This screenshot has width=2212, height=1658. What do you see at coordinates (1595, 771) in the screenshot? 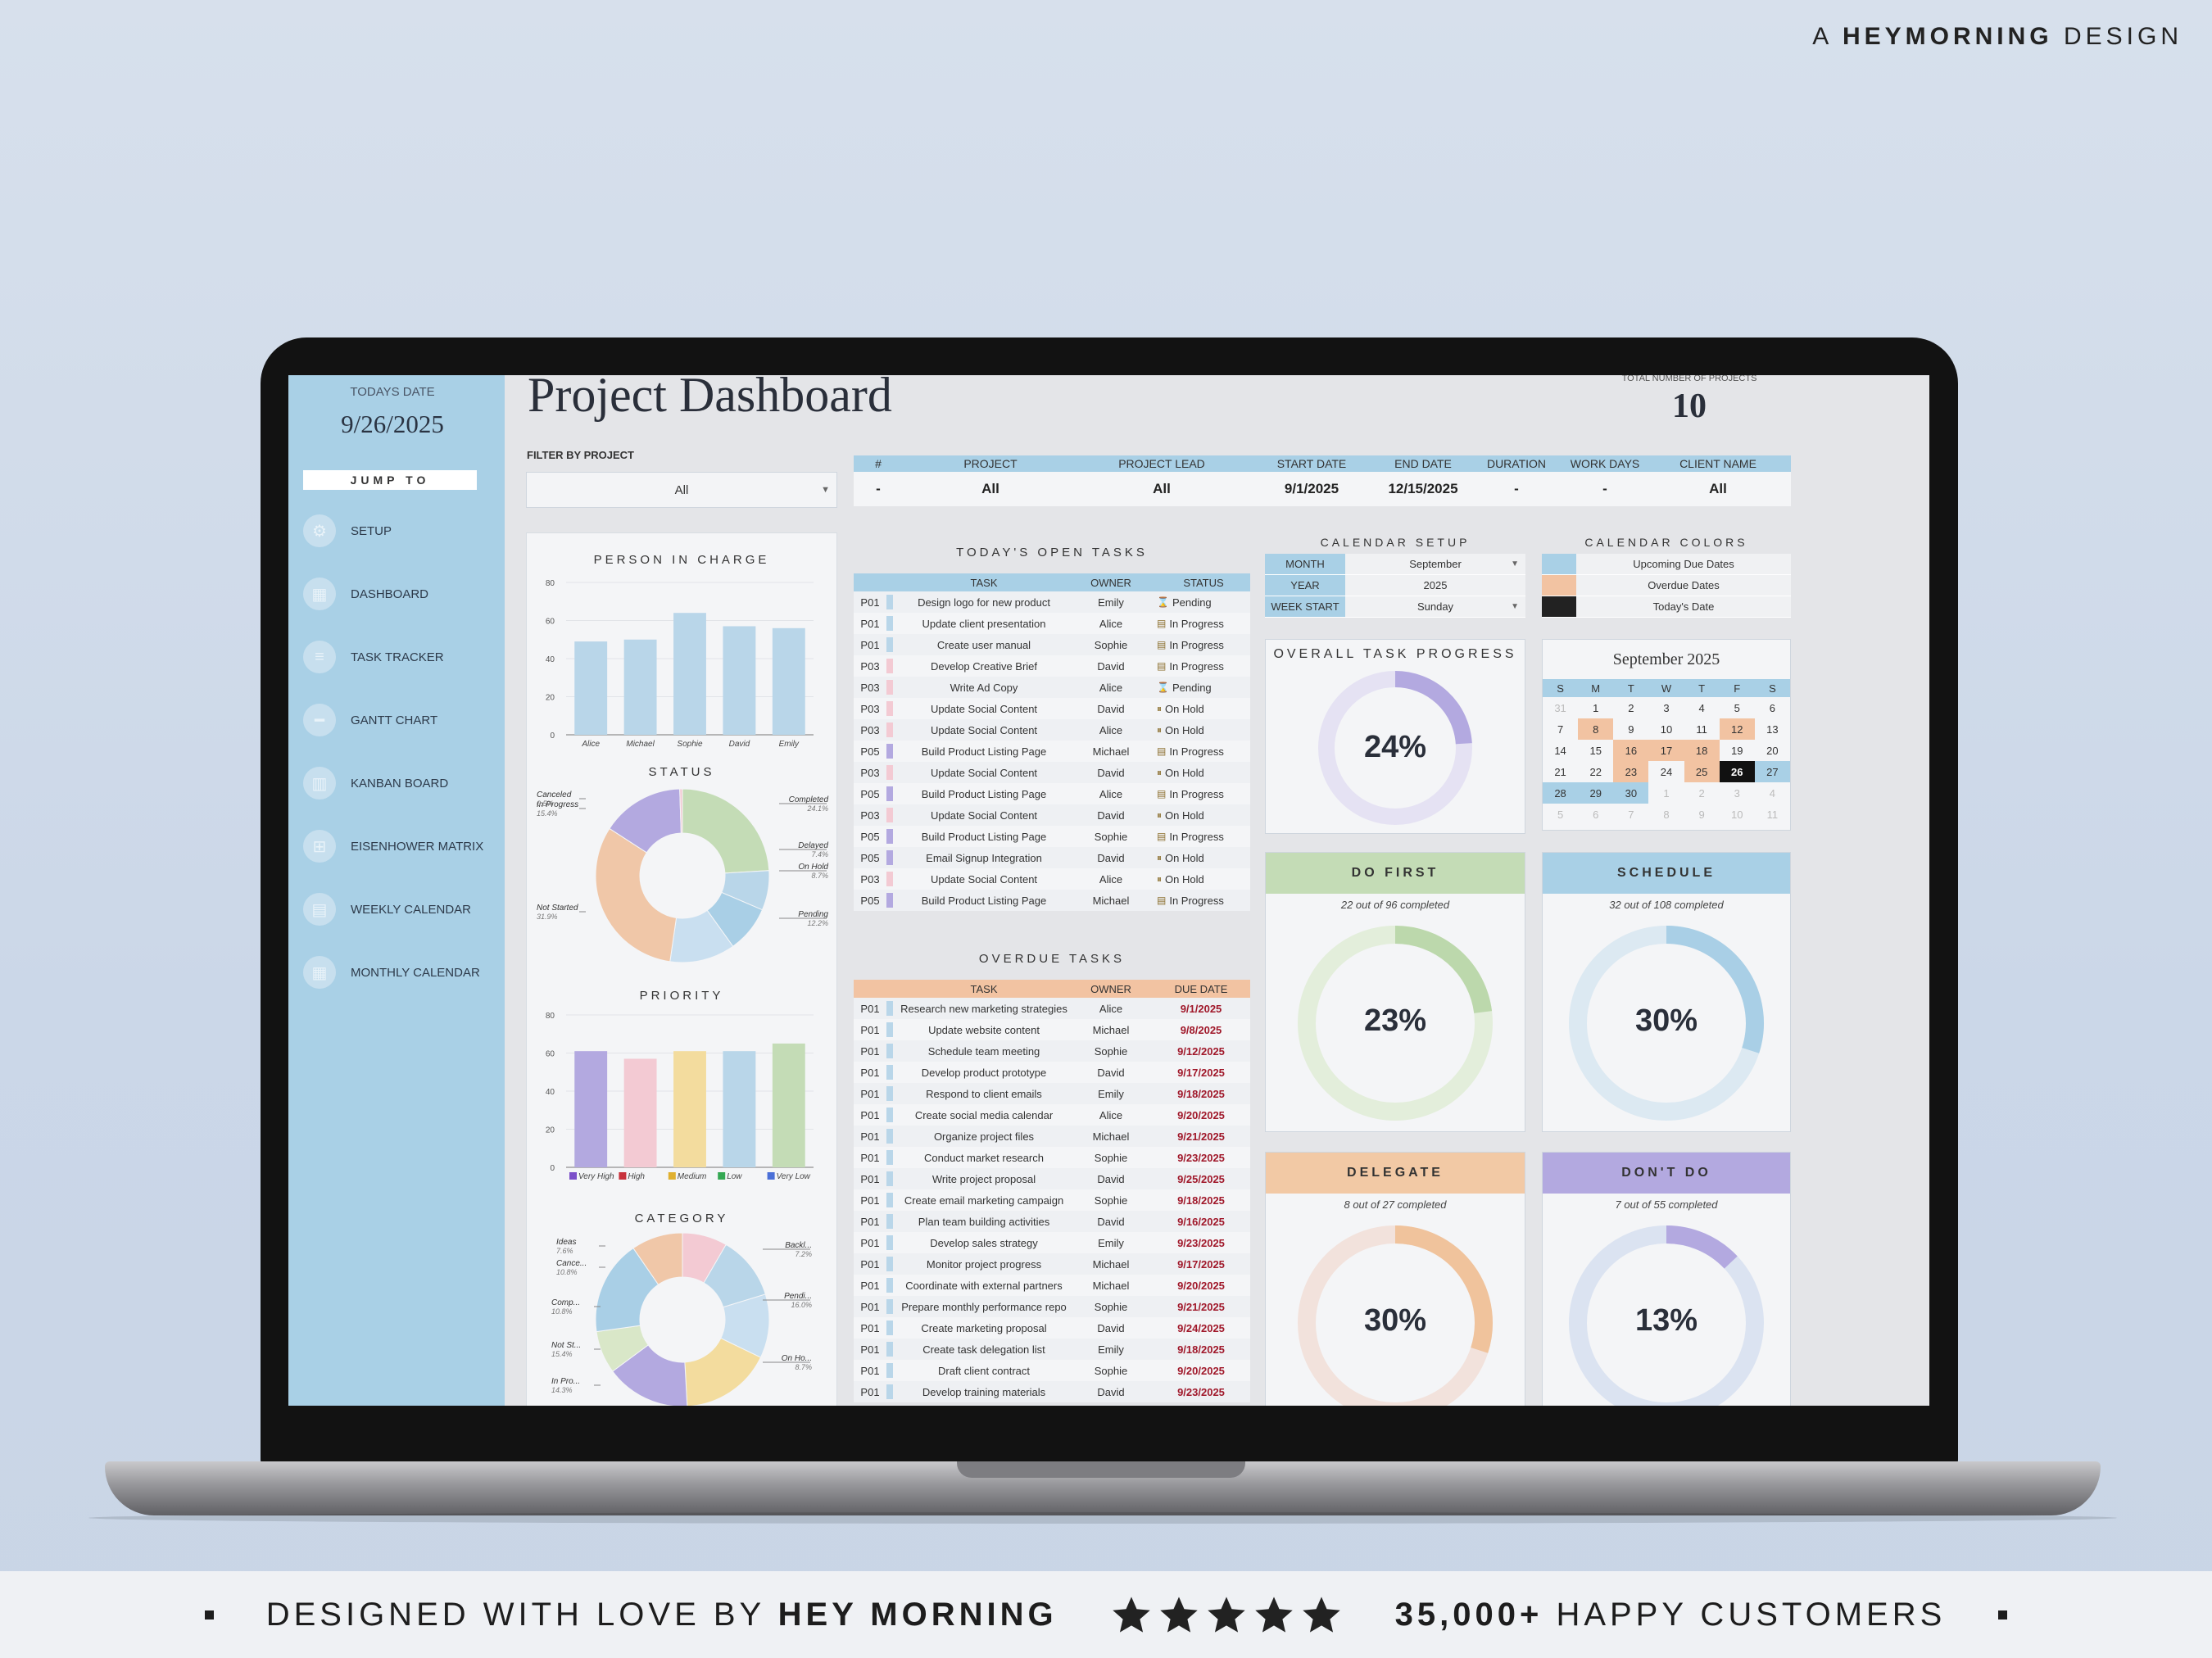
I see `calendar-day: 22` at bounding box center [1595, 771].